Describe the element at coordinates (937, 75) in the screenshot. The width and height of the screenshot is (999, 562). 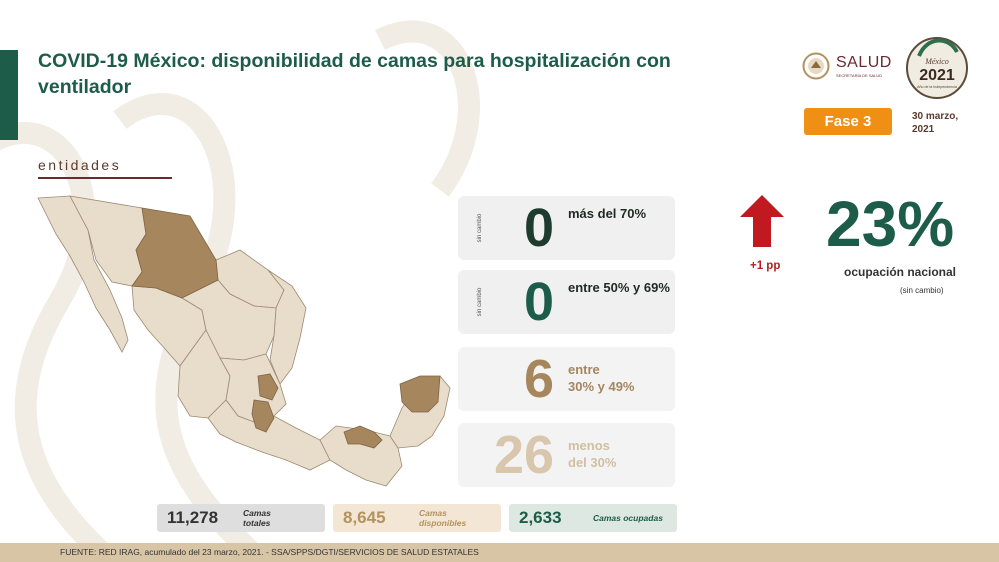
I see `logo-year-text: 2021` at that location.